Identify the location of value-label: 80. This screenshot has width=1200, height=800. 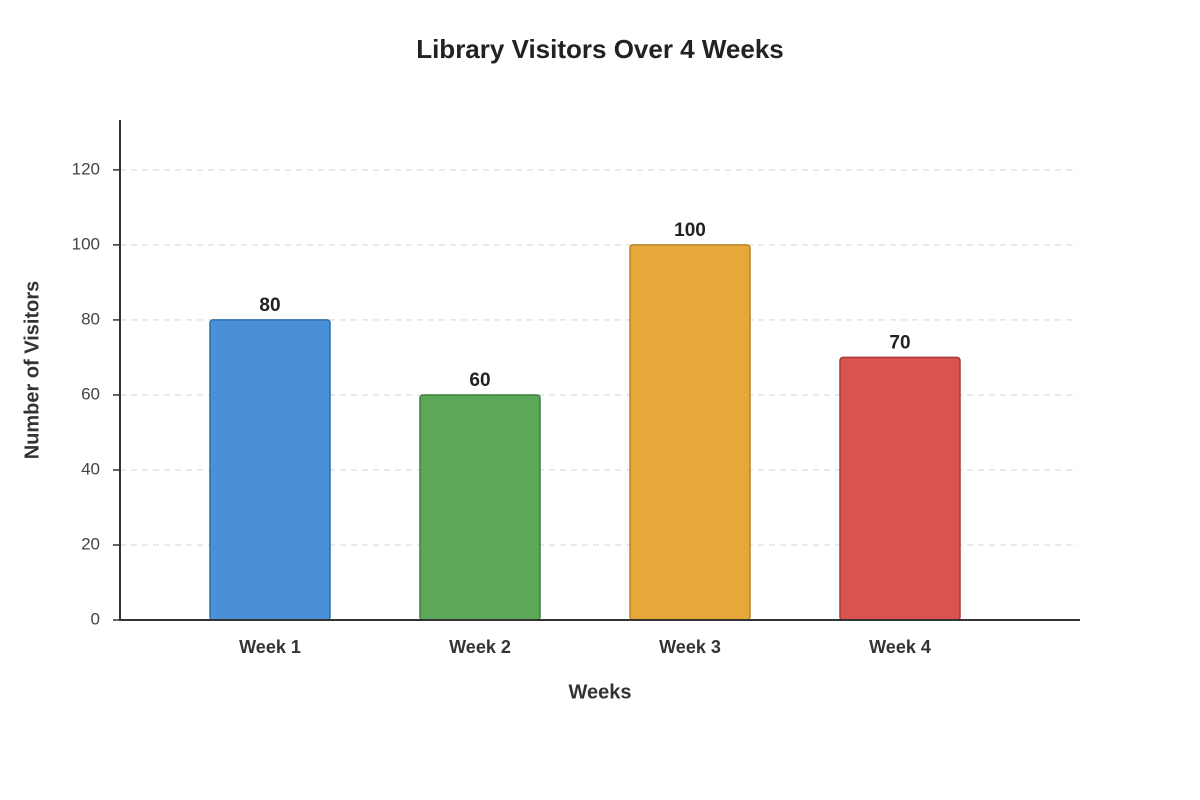
(269, 305).